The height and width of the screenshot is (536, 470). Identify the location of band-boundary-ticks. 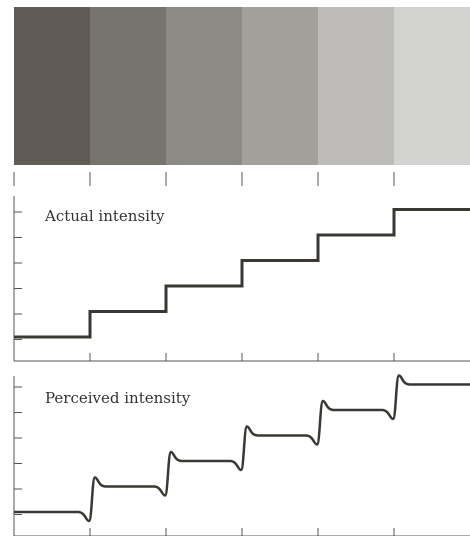
(204, 179).